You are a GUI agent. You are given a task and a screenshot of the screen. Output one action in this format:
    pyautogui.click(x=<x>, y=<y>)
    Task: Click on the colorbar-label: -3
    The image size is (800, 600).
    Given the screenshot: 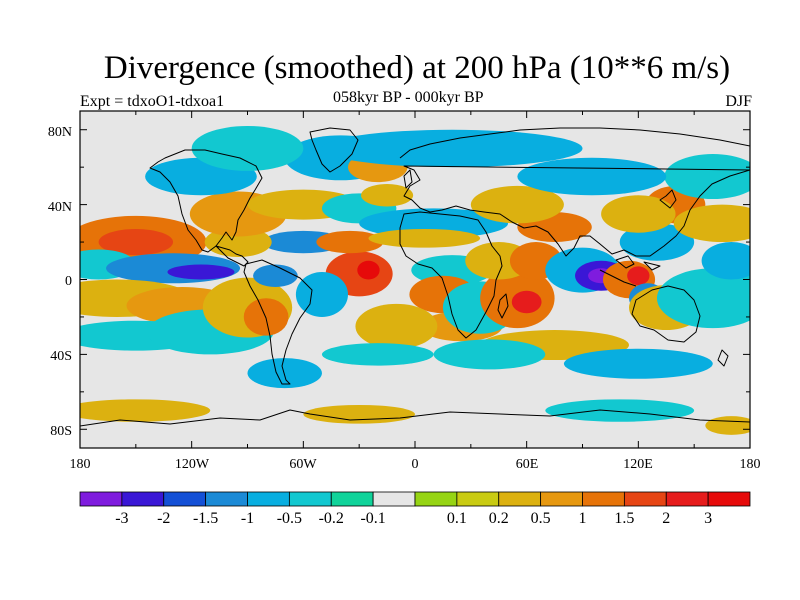 What is the action you would take?
    pyautogui.click(x=121, y=518)
    